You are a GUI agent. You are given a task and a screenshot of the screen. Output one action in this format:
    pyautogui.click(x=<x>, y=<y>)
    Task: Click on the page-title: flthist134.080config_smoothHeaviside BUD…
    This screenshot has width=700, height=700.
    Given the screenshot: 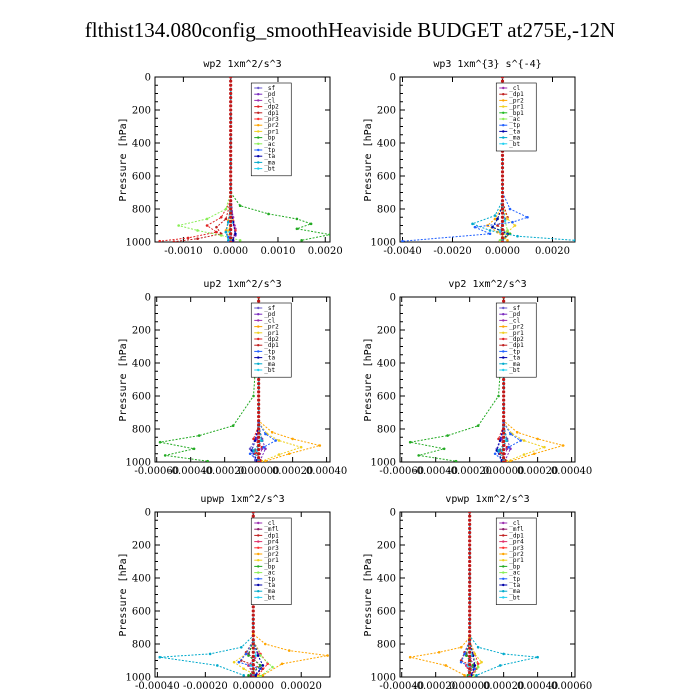 What is the action you would take?
    pyautogui.click(x=350, y=30)
    